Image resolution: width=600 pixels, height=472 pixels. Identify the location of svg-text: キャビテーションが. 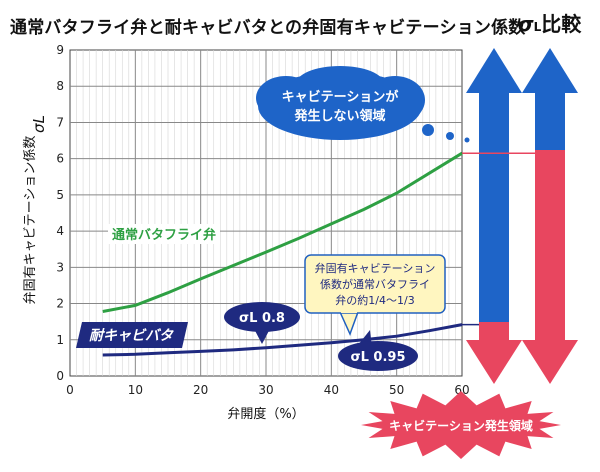
(340, 97).